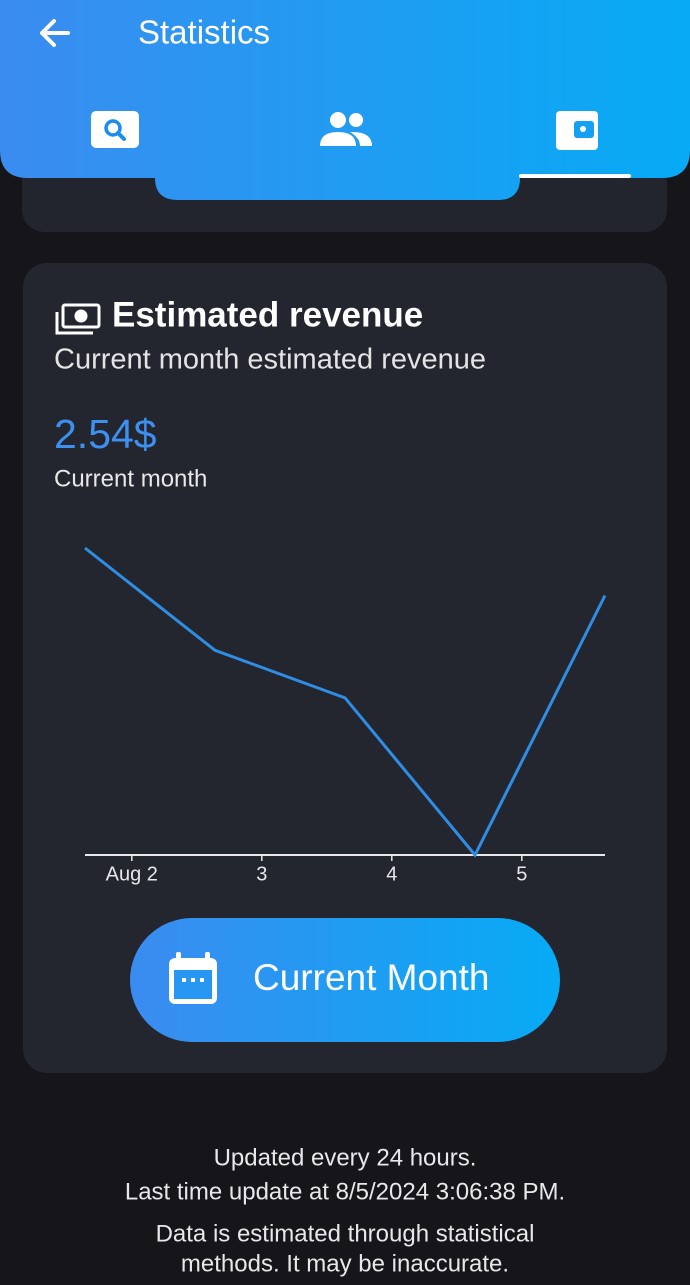  I want to click on tab-users, so click(346, 129).